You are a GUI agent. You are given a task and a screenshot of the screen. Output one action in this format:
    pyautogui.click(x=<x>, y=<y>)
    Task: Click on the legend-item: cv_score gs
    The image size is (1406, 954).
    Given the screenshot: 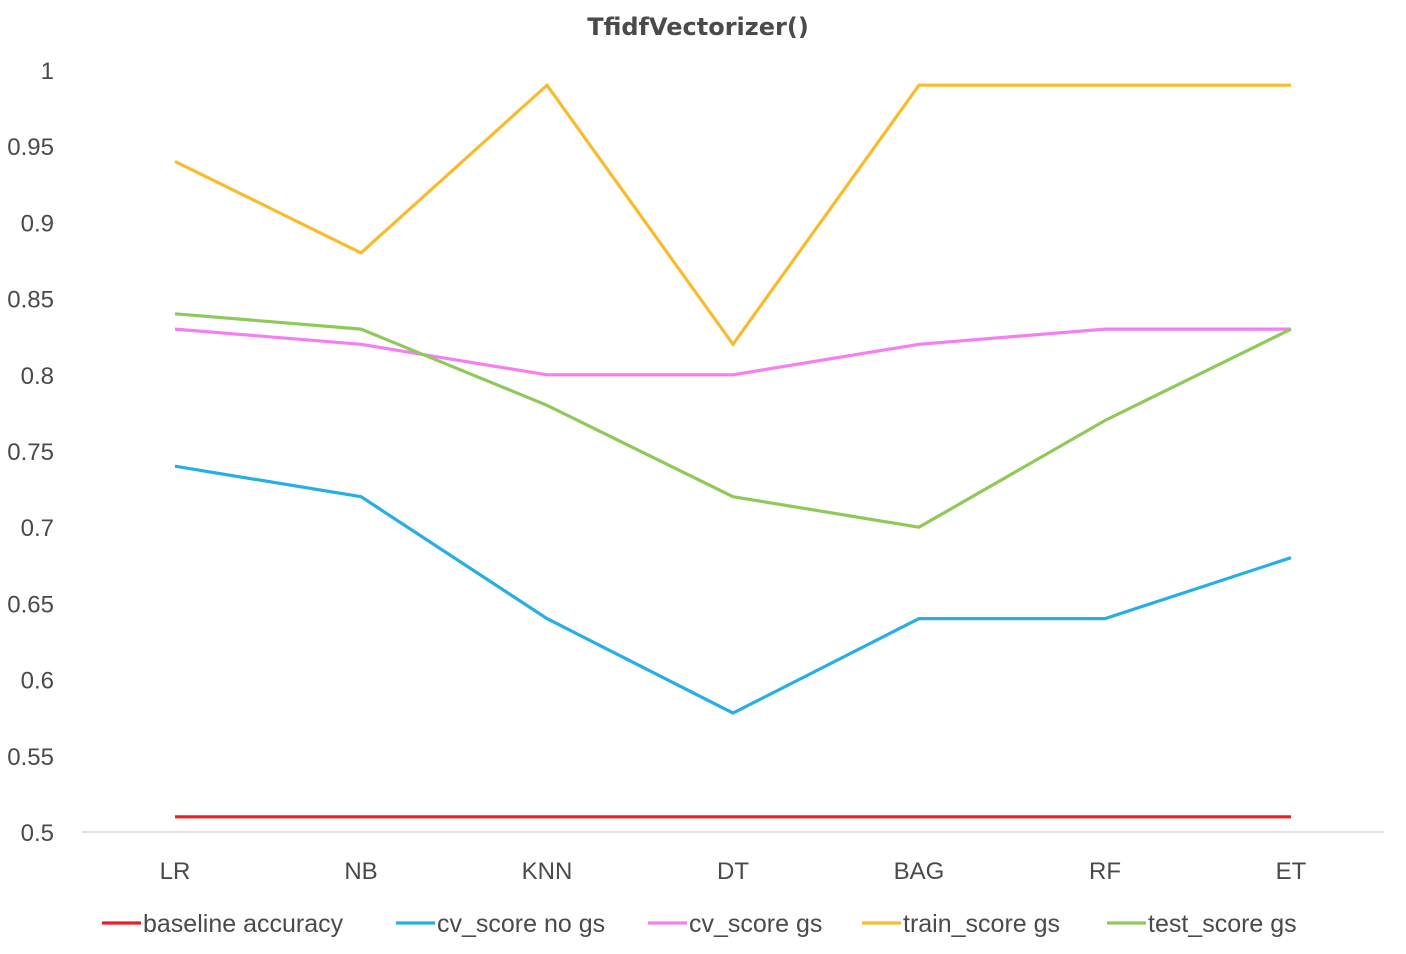 What is the action you would take?
    pyautogui.click(x=735, y=924)
    